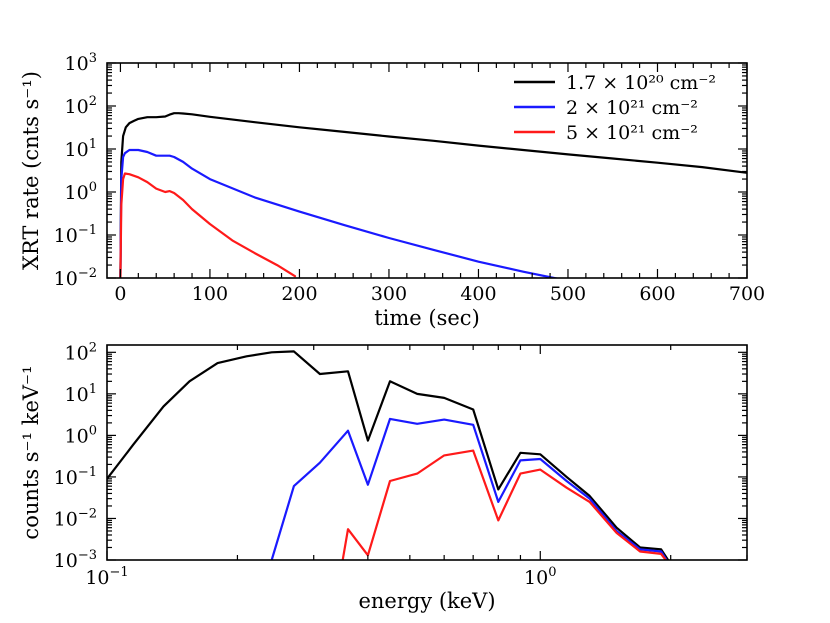  Describe the element at coordinates (641, 83) in the screenshot. I see `legend-label: 1.7 × 10²⁰ cm⁻²` at that location.